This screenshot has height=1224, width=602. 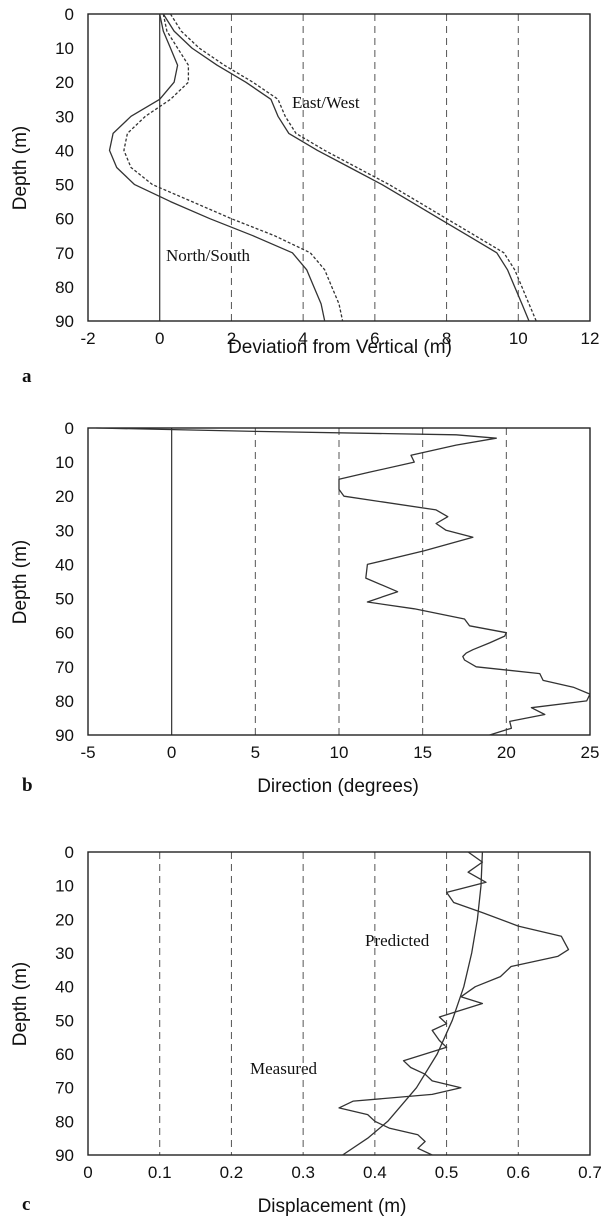 What do you see at coordinates (26, 1204) in the screenshot?
I see `panel-label: c` at bounding box center [26, 1204].